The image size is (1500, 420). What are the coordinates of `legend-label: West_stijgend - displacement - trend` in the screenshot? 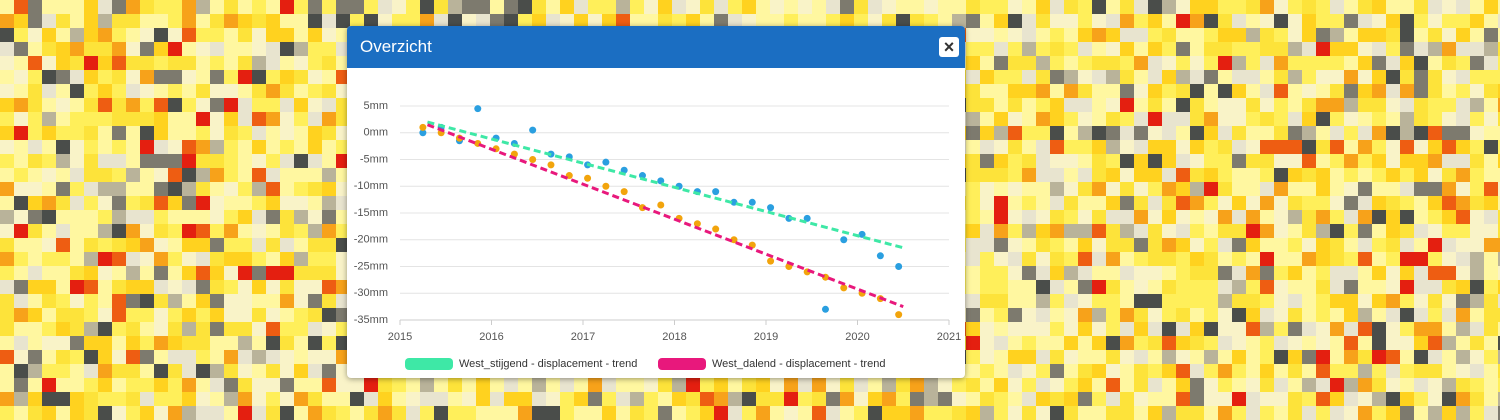 It's located at (548, 364).